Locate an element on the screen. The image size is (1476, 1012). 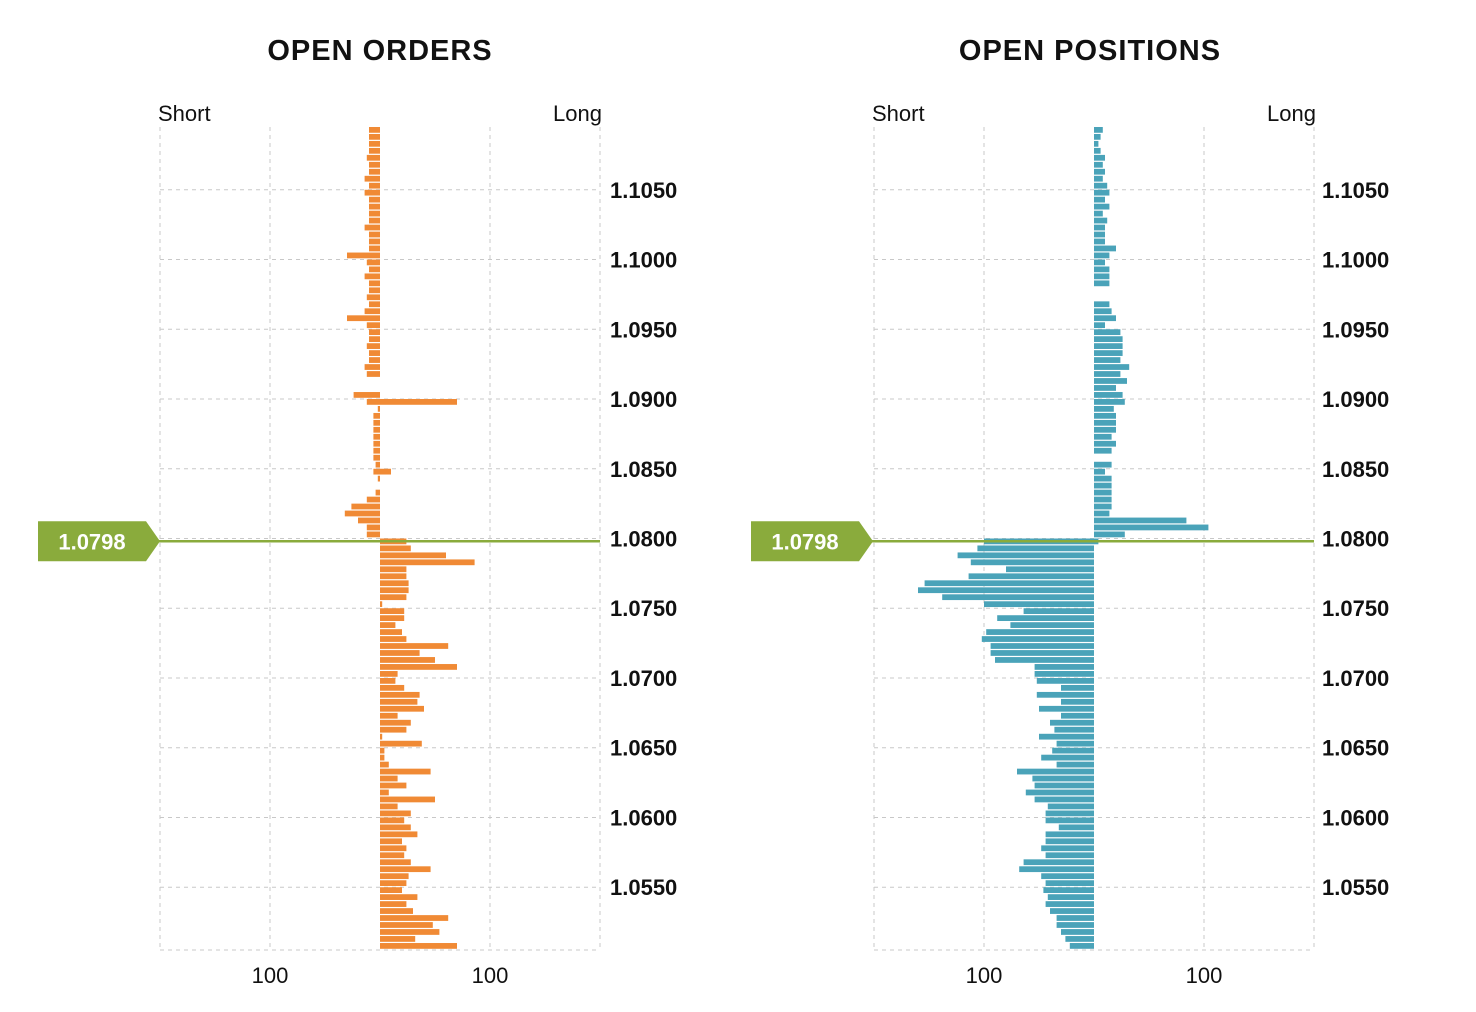
y-tick-label: 1.0800 is located at coordinates (1355, 539).